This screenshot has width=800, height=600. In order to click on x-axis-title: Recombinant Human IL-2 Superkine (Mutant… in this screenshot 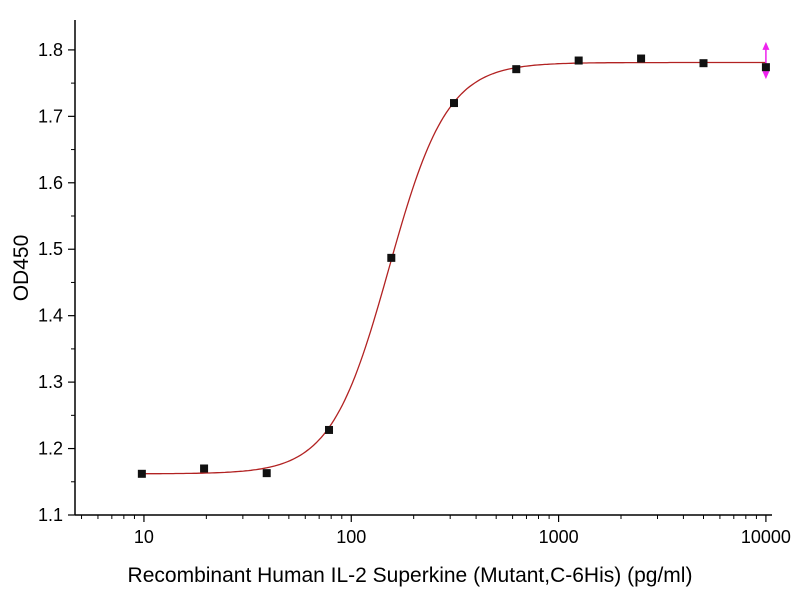, I will do `click(410, 575)`.